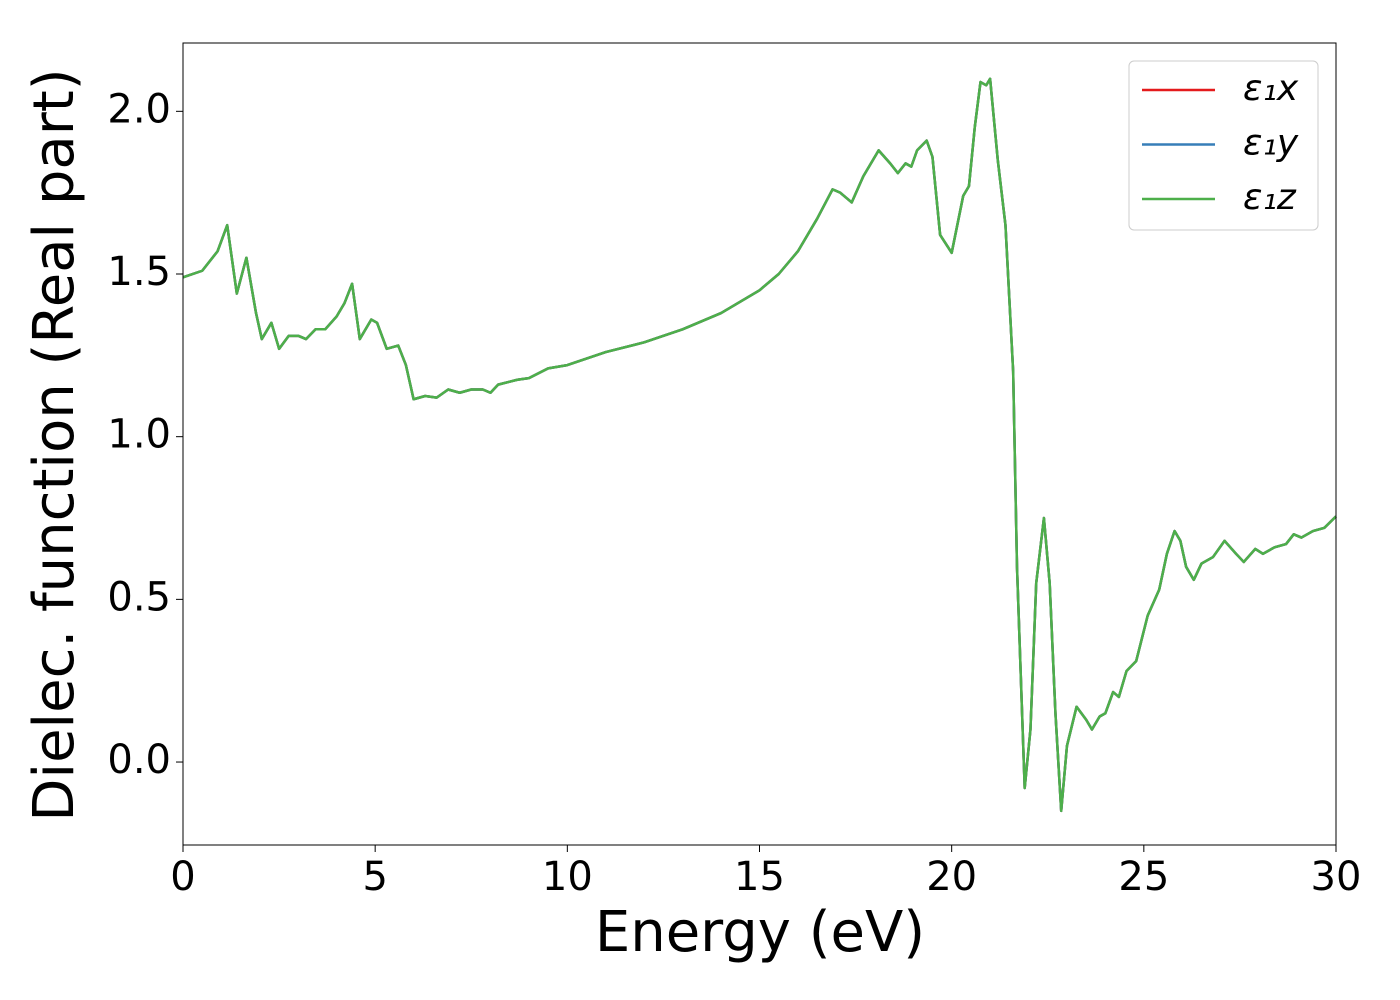  What do you see at coordinates (1271, 143) in the screenshot?
I see `legend-label: ε₁y` at bounding box center [1271, 143].